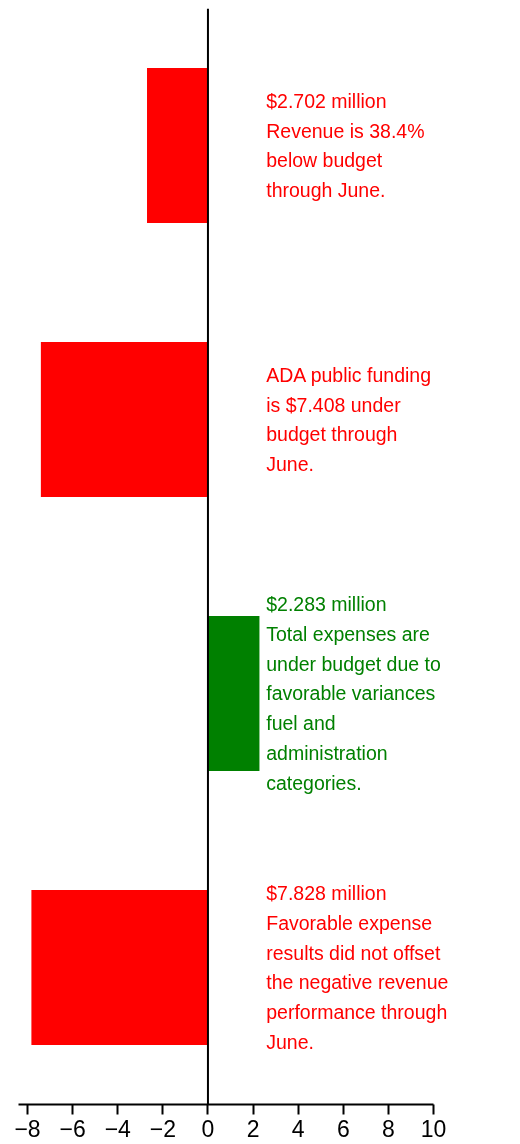 The height and width of the screenshot is (1144, 520). What do you see at coordinates (353, 693) in the screenshot?
I see `annotation: $2.283 million Total expenses are under budget due to favorable variances fuel and administration categories.` at bounding box center [353, 693].